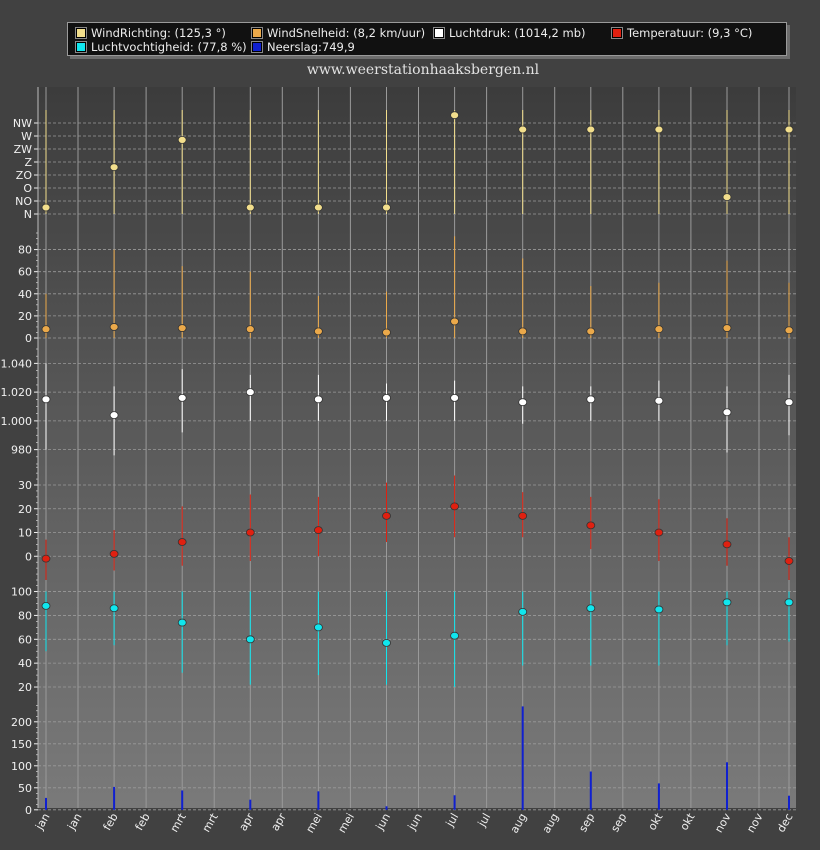 The image size is (820, 850). What do you see at coordinates (28, 214) in the screenshot?
I see `y-tick-label: N` at bounding box center [28, 214].